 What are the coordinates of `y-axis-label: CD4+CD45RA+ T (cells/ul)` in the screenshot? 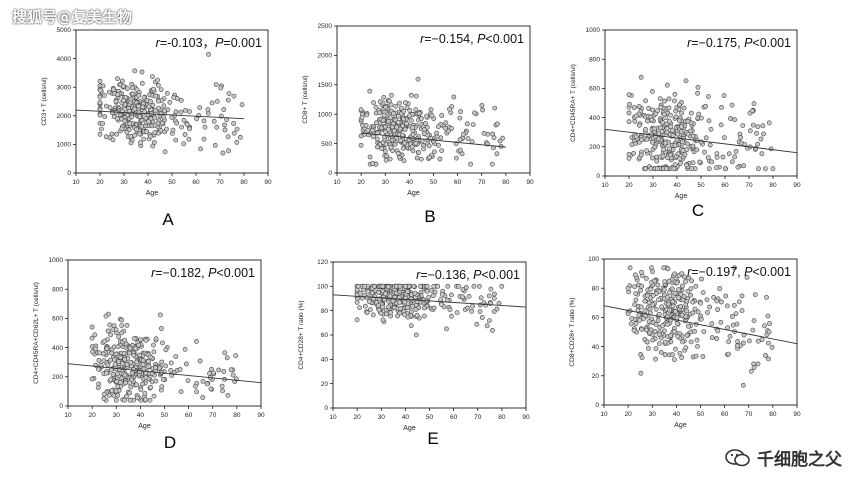 It's located at (573, 103).